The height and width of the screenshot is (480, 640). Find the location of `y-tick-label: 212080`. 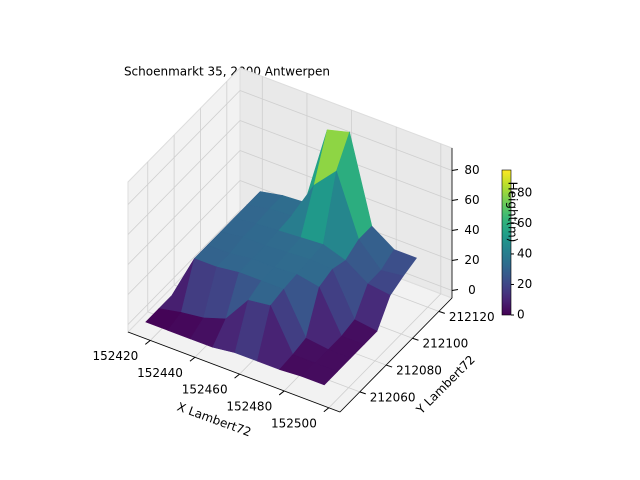

y-tick-label: 212080 is located at coordinates (419, 371).